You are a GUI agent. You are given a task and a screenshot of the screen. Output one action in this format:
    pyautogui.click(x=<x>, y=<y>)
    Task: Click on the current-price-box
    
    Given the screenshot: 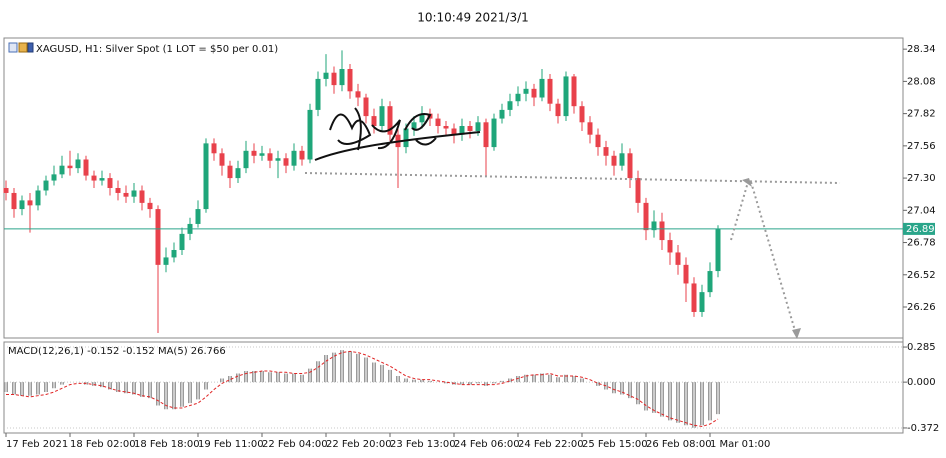 What is the action you would take?
    pyautogui.click(x=919, y=228)
    